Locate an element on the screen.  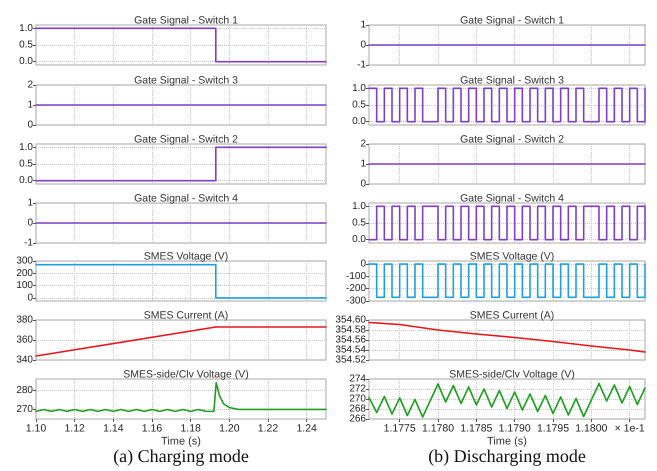
y-tick-label: -200 is located at coordinates (356, 288).